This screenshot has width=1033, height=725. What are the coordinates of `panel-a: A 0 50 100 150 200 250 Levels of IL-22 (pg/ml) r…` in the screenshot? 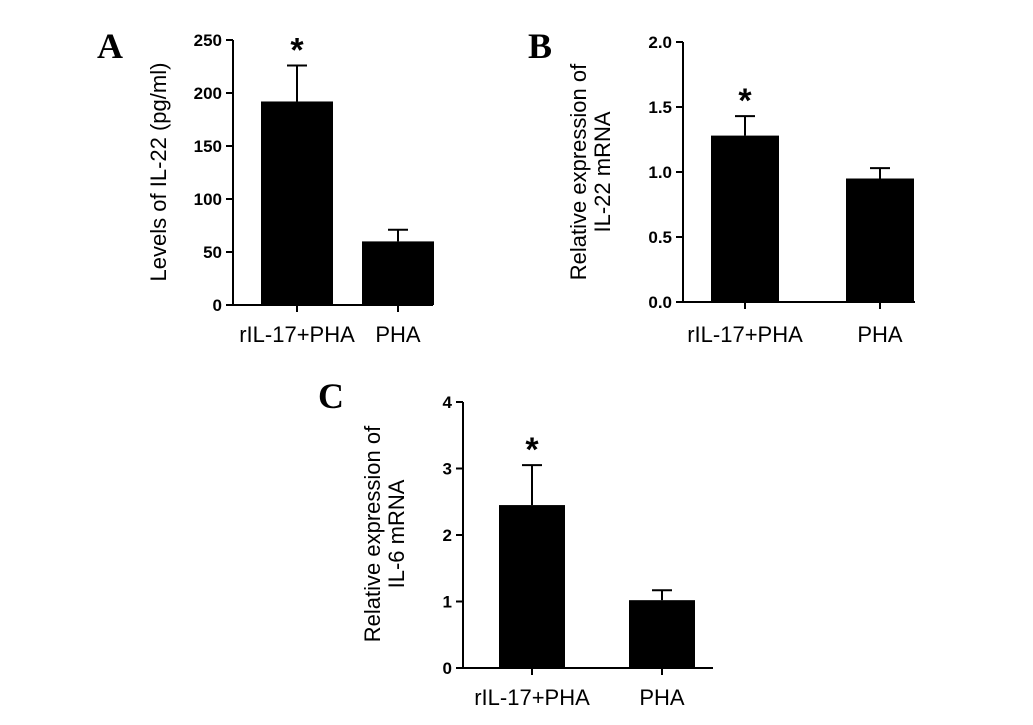 It's located at (265, 186).